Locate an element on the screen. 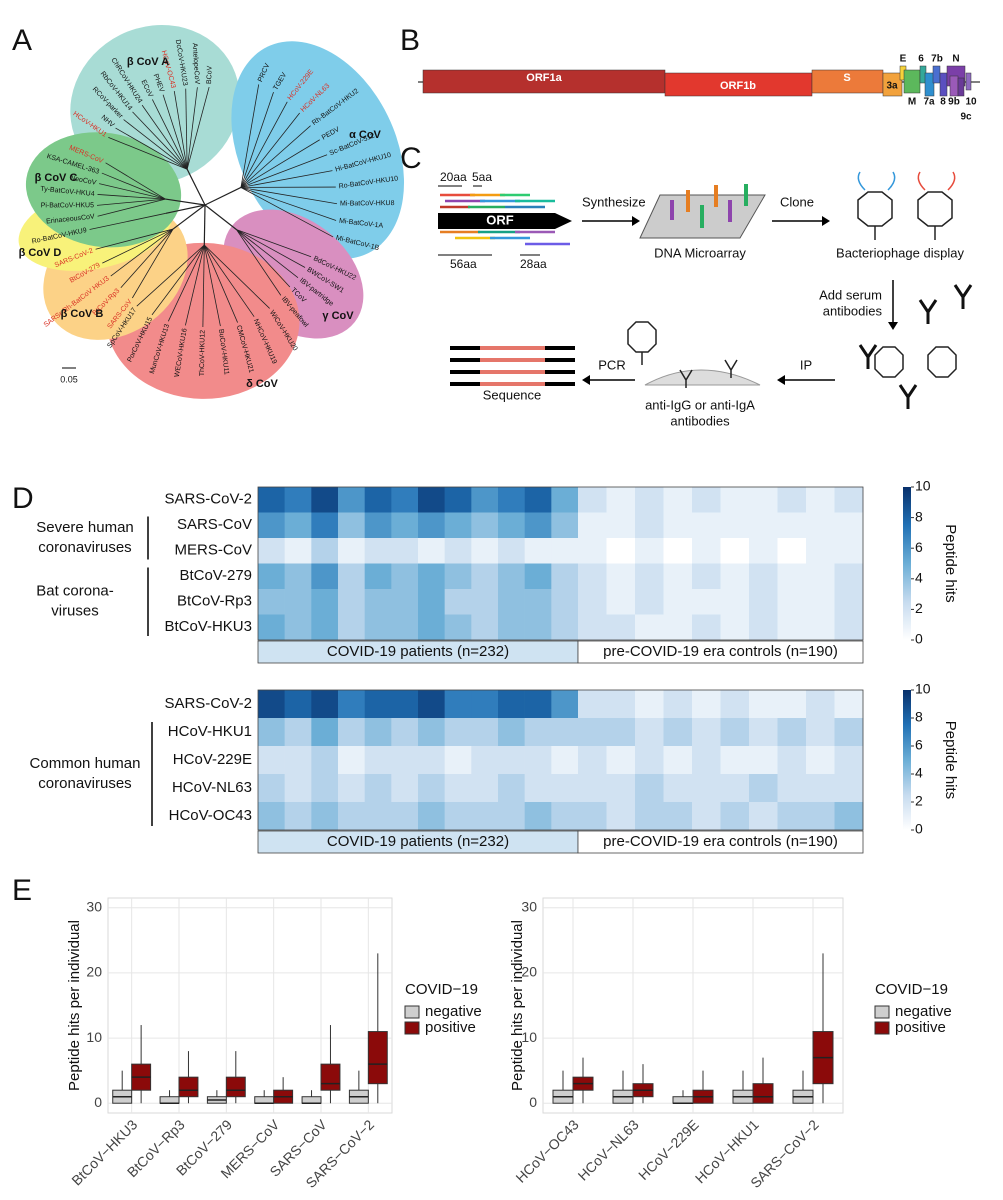  leaf-label: ThCoV-HKU12 is located at coordinates (203, 353).